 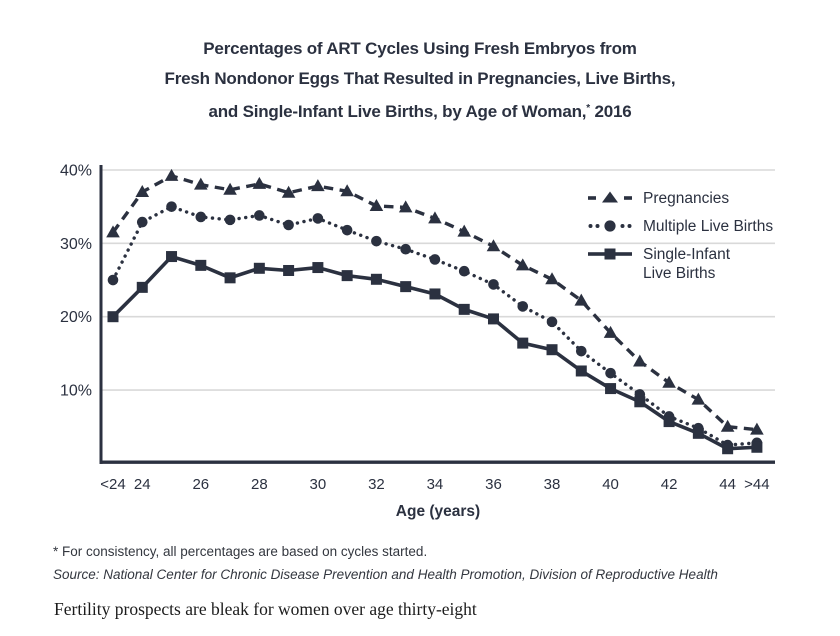 I want to click on x-tick-label: 34, so click(x=435, y=484).